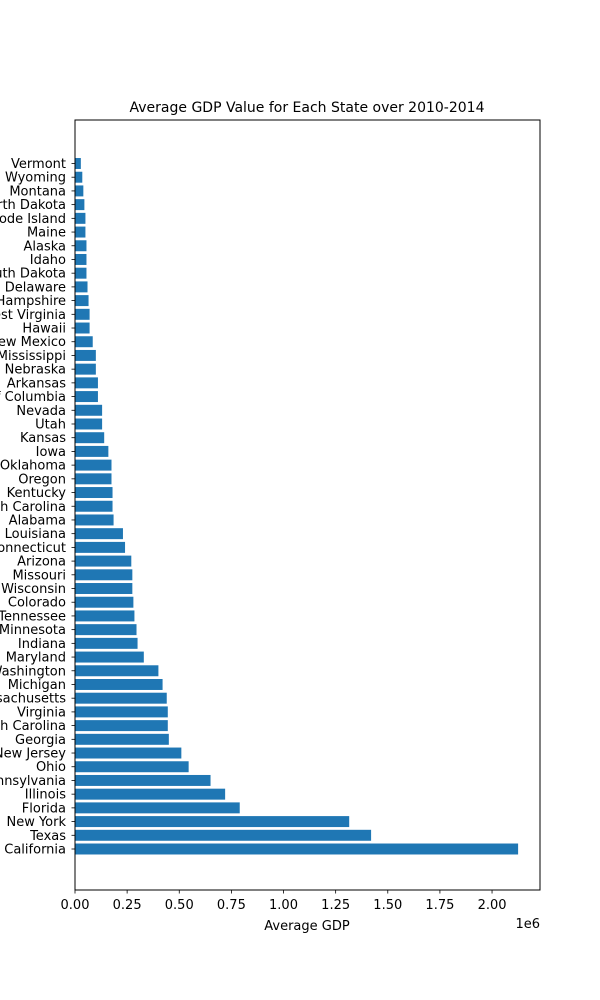 This screenshot has height=1000, width=600. I want to click on y-tick-label: Virginia, so click(41, 712).